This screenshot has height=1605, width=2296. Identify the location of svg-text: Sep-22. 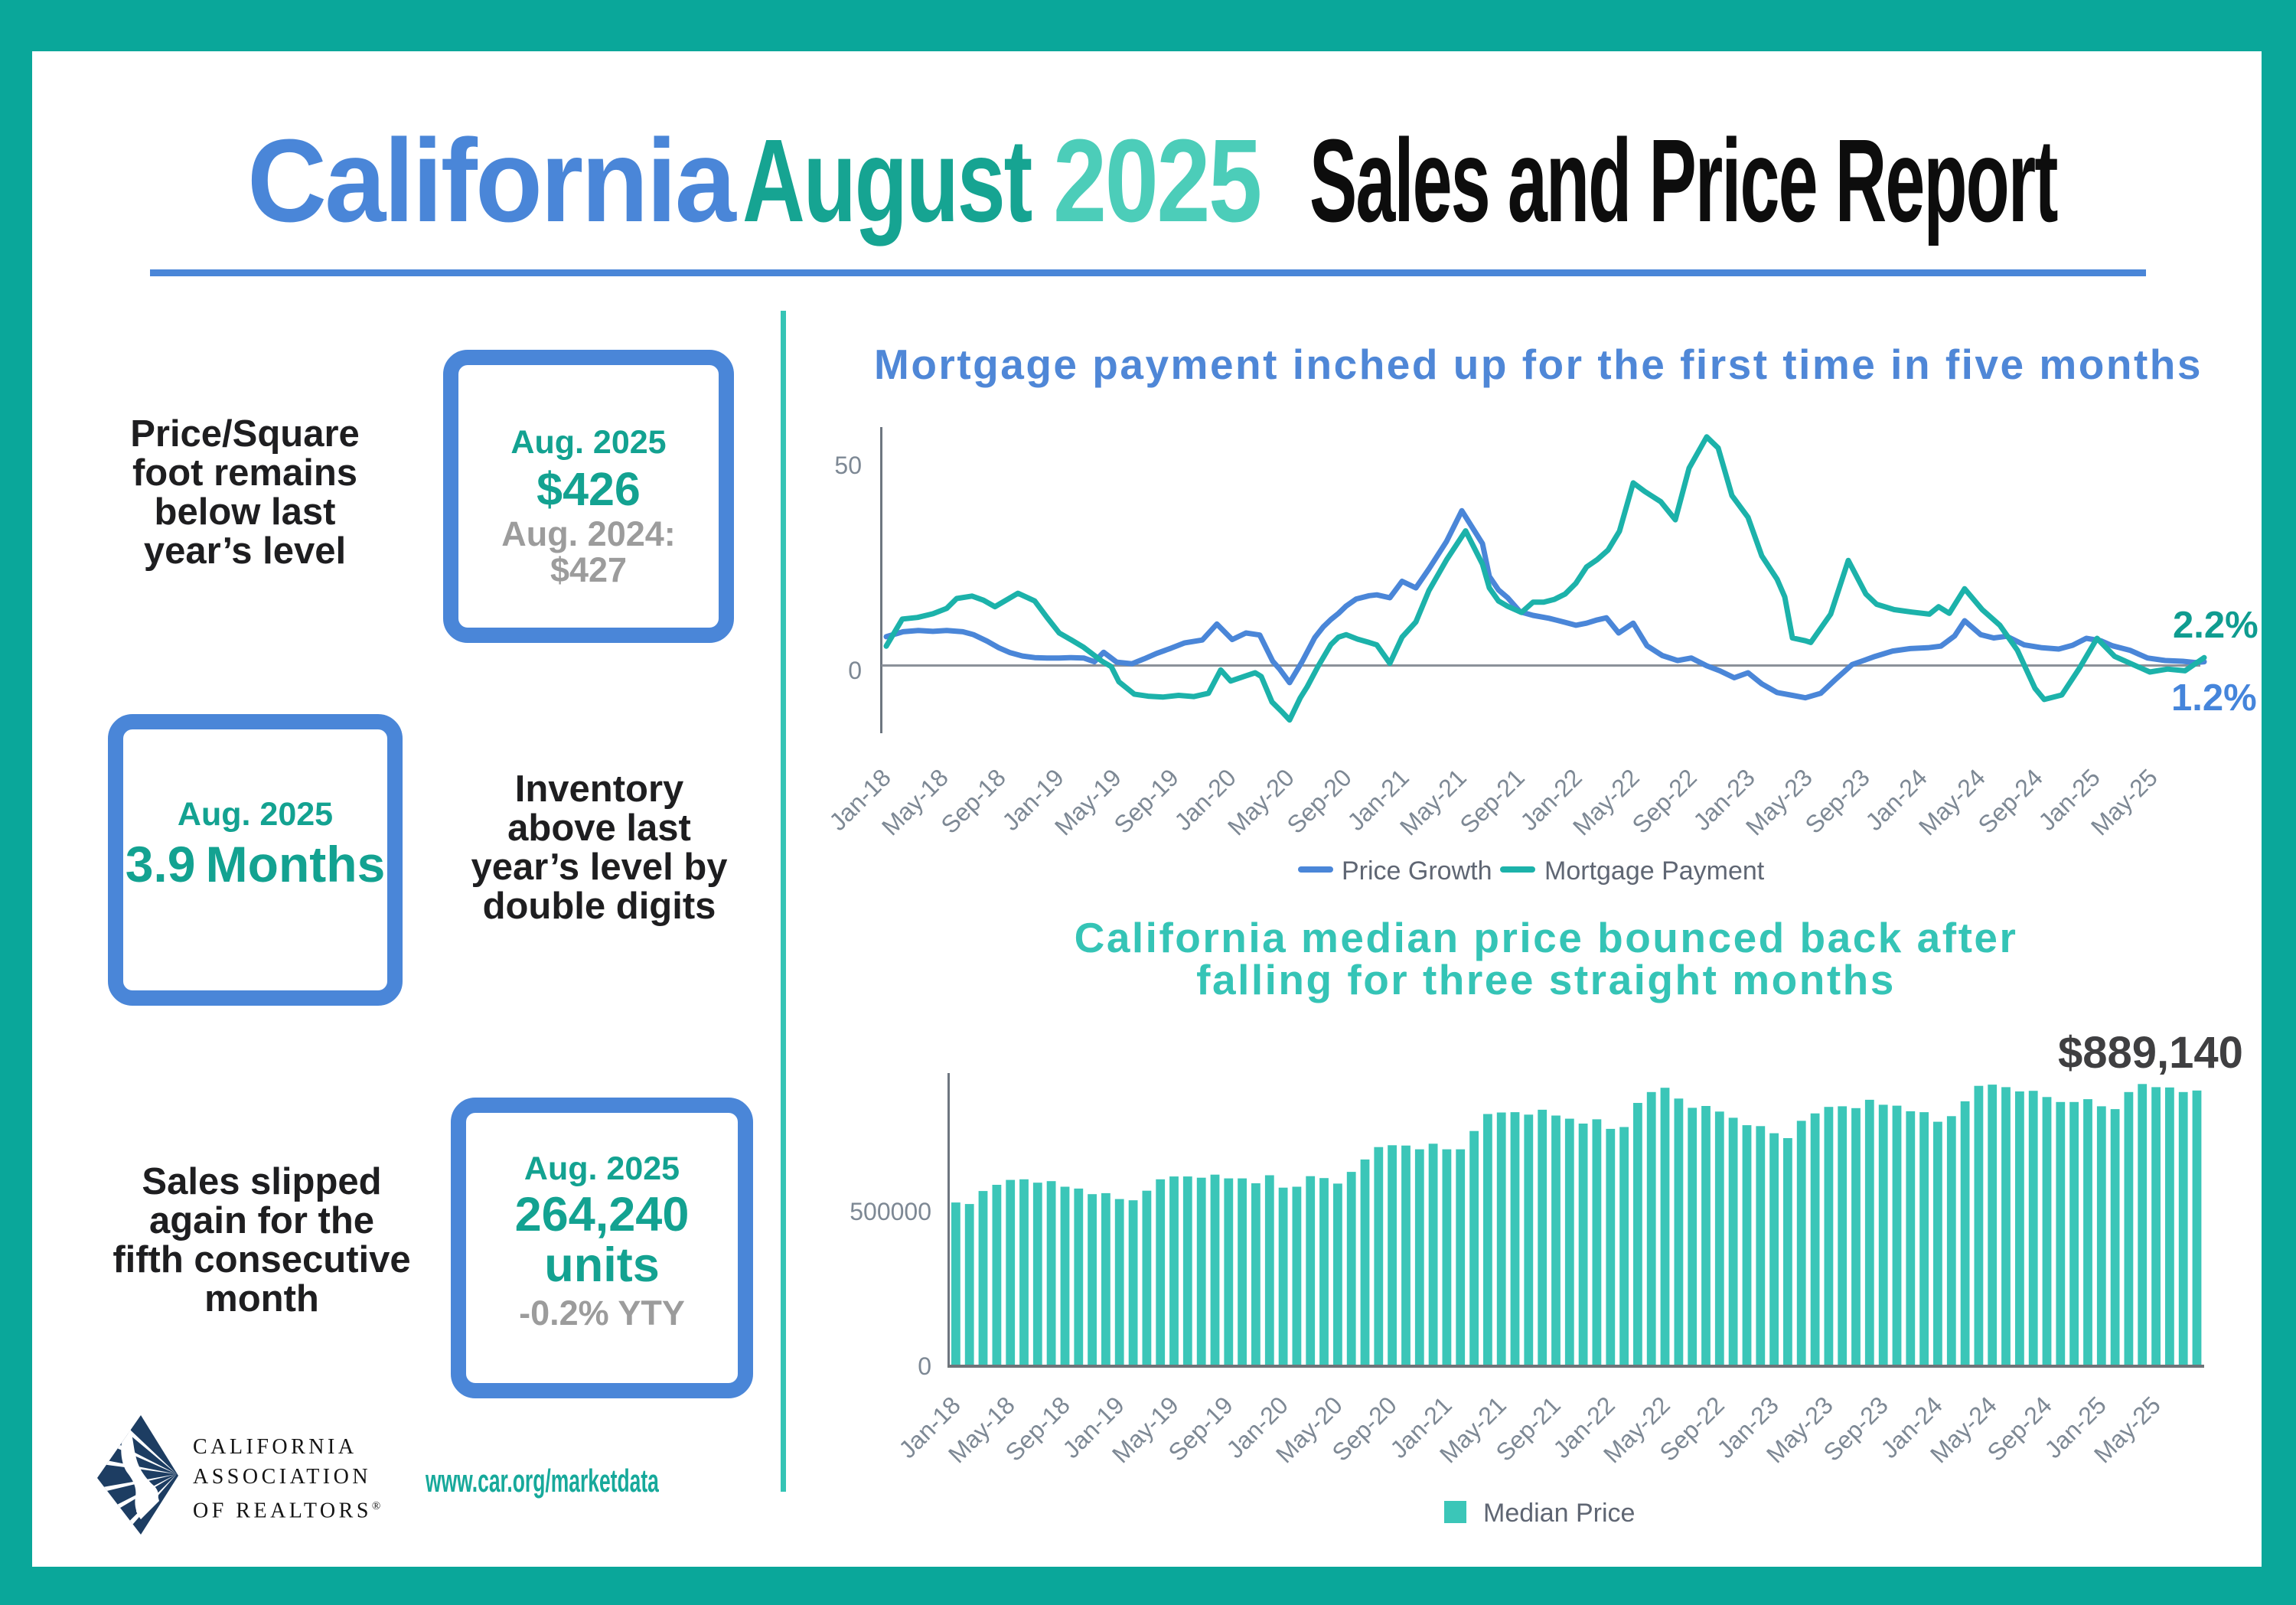
(1664, 800).